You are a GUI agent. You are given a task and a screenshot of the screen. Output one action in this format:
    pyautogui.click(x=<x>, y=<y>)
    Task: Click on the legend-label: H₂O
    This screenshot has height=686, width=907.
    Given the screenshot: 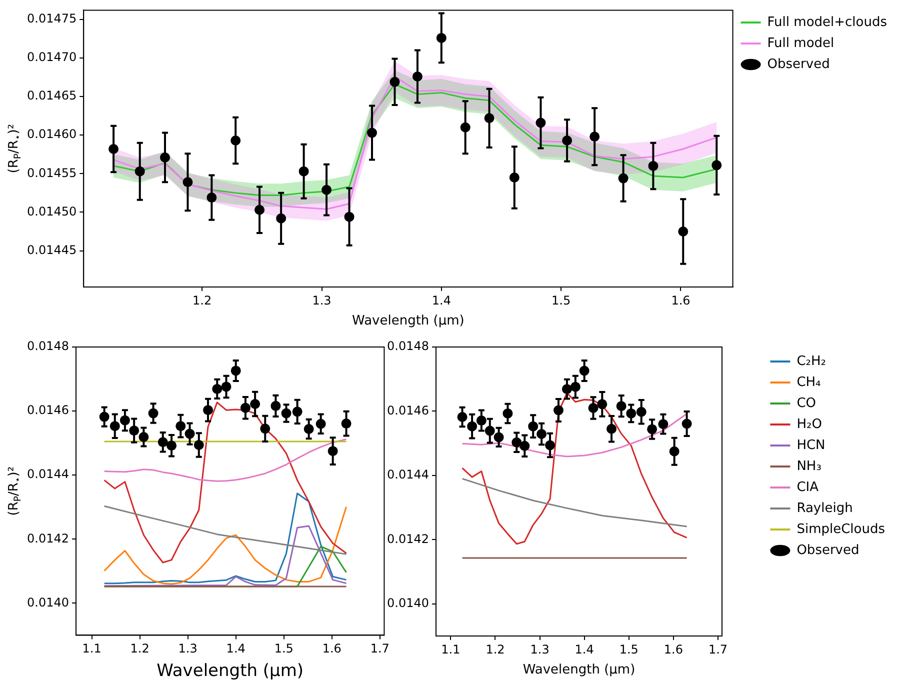 What is the action you would take?
    pyautogui.click(x=809, y=424)
    